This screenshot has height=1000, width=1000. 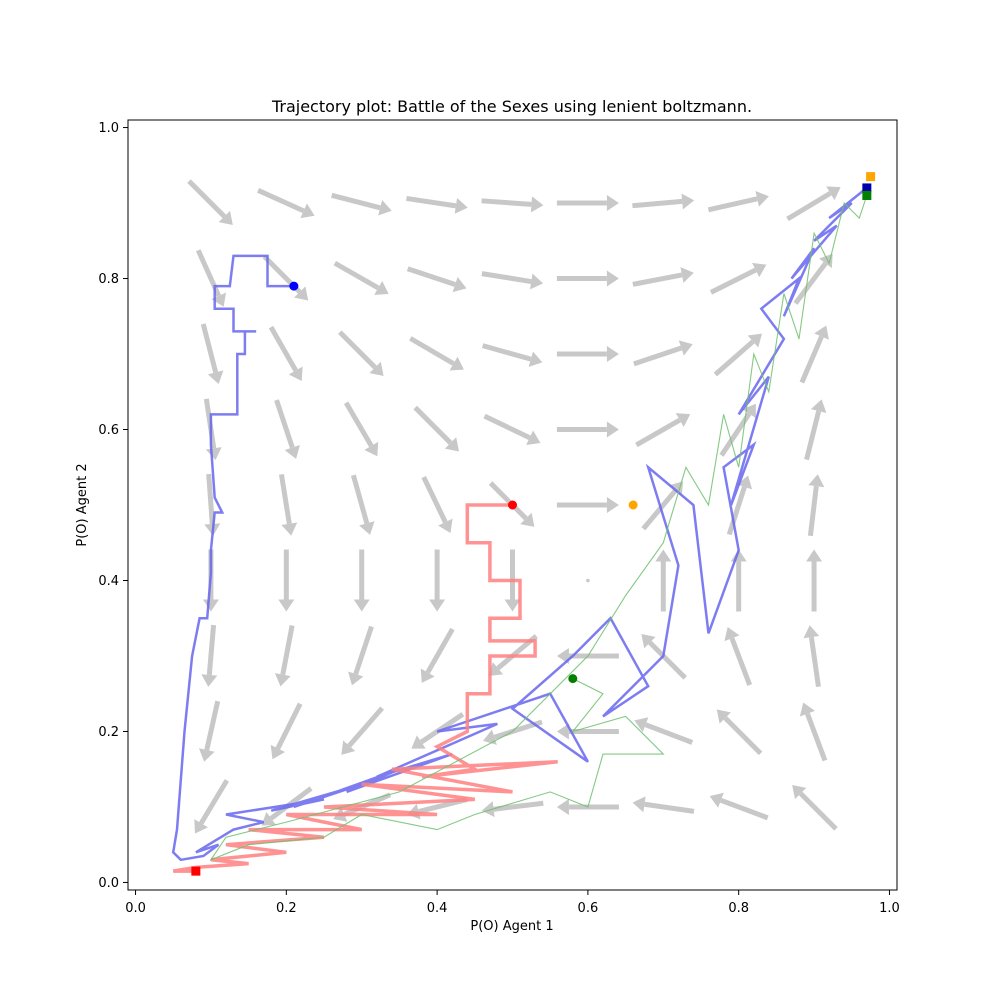 I want to click on x-tick-label: 0.0, so click(x=135, y=908).